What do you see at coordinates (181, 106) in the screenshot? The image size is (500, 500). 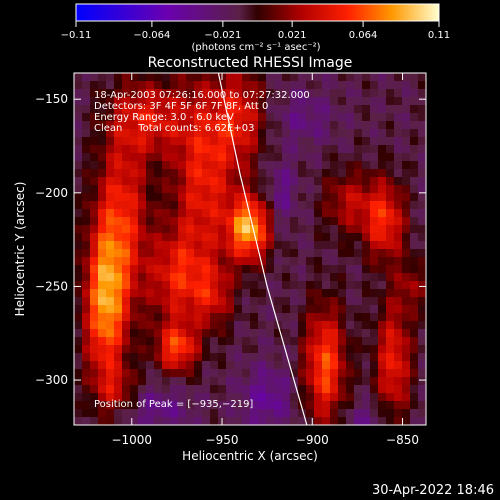 I see `info-line-detectors: Detectors: 3F 4F 5F 6F 7F 8F, Att 0` at bounding box center [181, 106].